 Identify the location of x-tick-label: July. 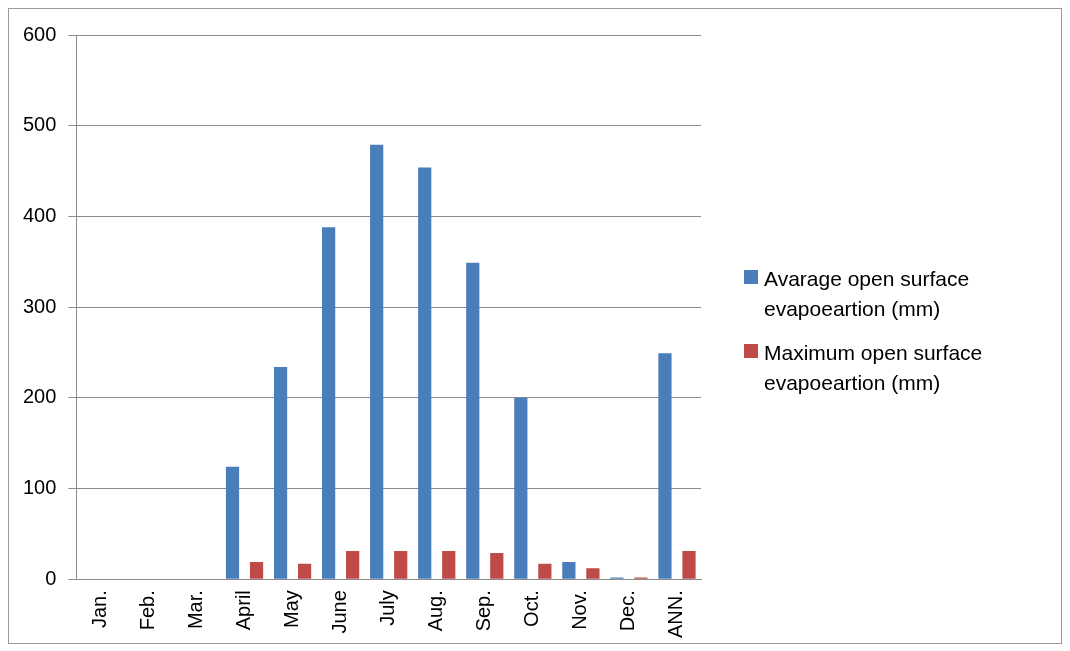
(387, 608).